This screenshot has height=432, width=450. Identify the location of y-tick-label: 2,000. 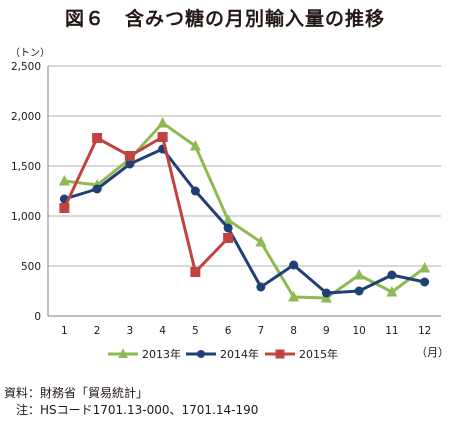
(26, 117).